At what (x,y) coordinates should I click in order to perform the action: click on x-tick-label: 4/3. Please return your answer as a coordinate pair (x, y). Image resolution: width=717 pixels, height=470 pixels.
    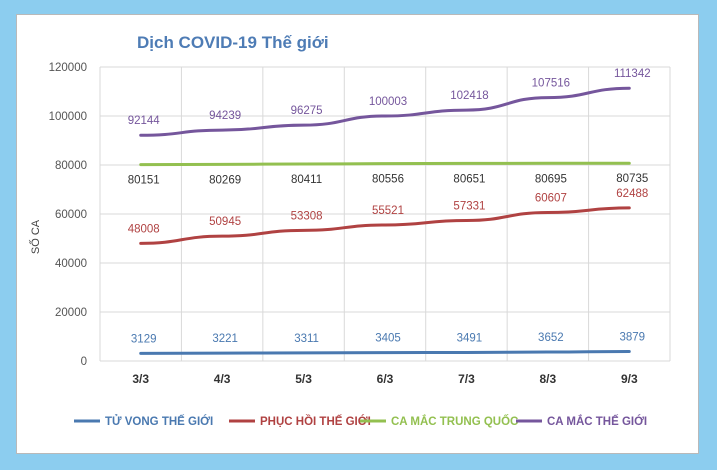
    Looking at the image, I should click on (222, 379).